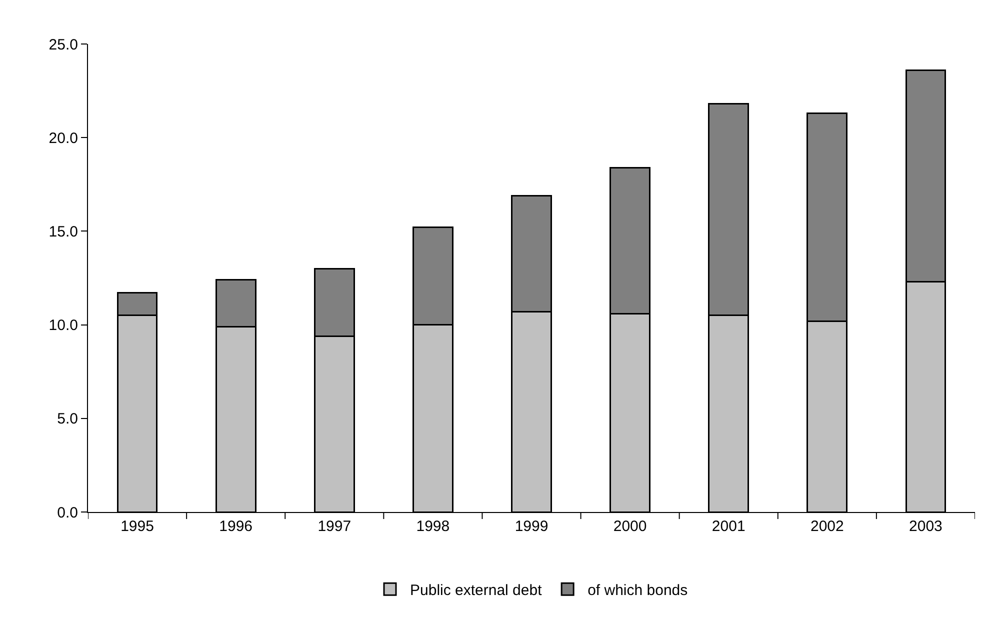 Image resolution: width=1000 pixels, height=618 pixels. Describe the element at coordinates (476, 590) in the screenshot. I see `legend-label: Public external debt` at that location.